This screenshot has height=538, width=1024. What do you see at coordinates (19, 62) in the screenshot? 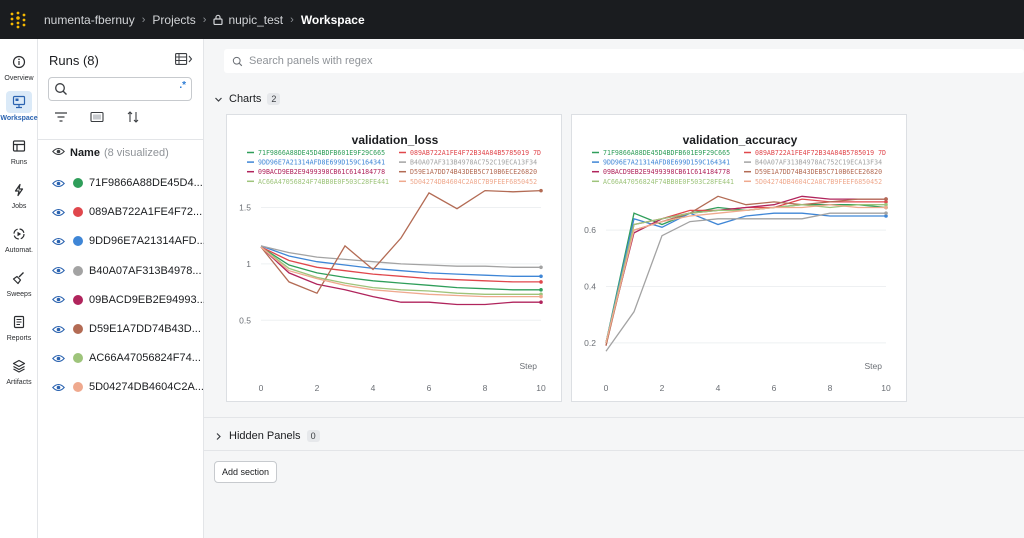
I see `info-icon` at bounding box center [19, 62].